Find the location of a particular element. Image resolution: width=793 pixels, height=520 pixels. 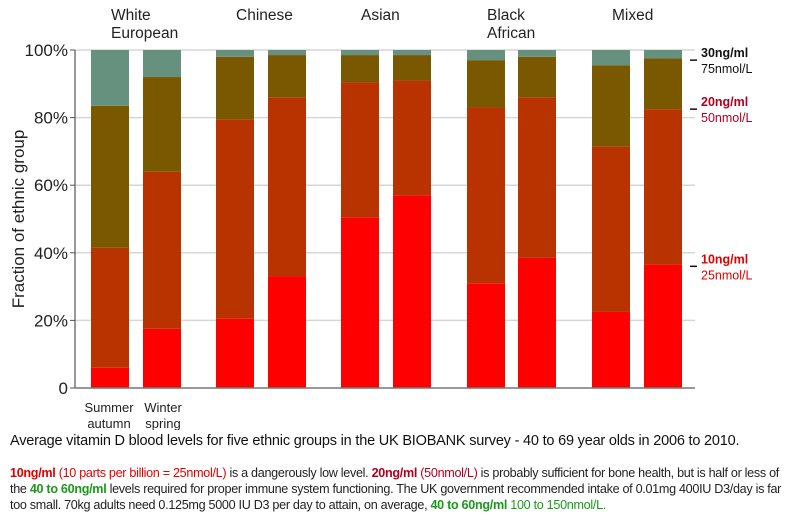

threshold-ng-label: 30ng/ml is located at coordinates (724, 53).